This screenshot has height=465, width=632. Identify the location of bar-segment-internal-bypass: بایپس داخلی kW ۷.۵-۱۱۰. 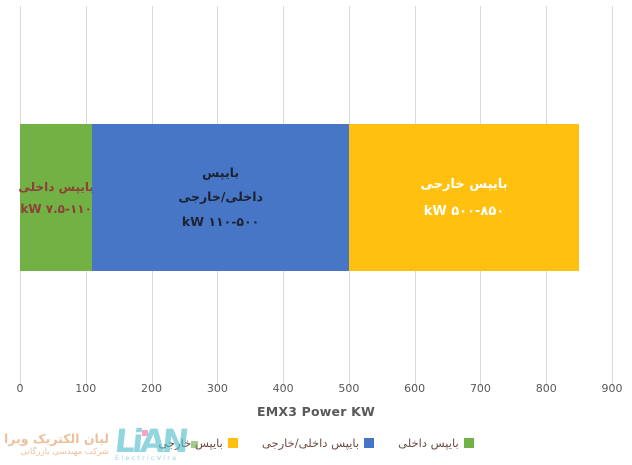
(56, 197).